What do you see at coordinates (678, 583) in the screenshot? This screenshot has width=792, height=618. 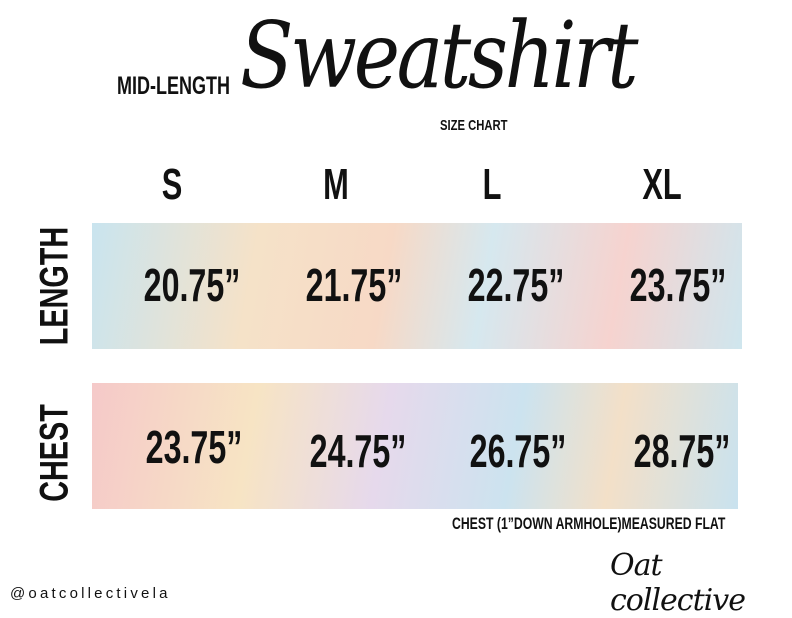 I see `brand-logo: Oat collective` at bounding box center [678, 583].